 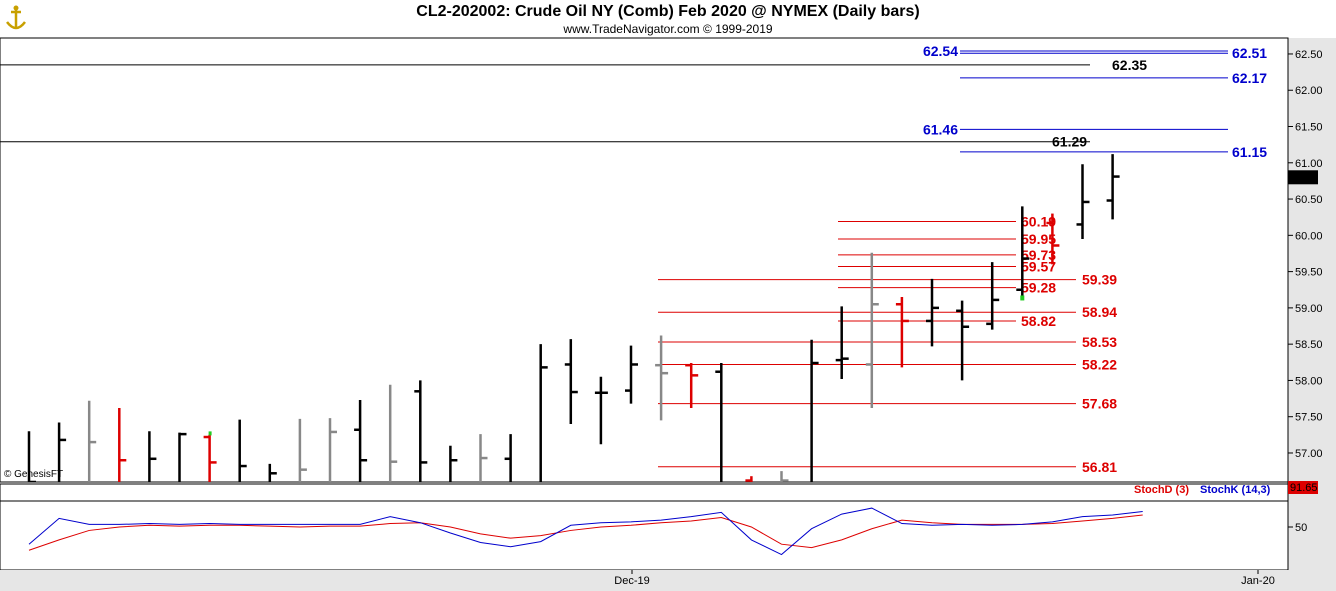 What do you see at coordinates (1249, 78) in the screenshot?
I see `level-label: 62.17` at bounding box center [1249, 78].